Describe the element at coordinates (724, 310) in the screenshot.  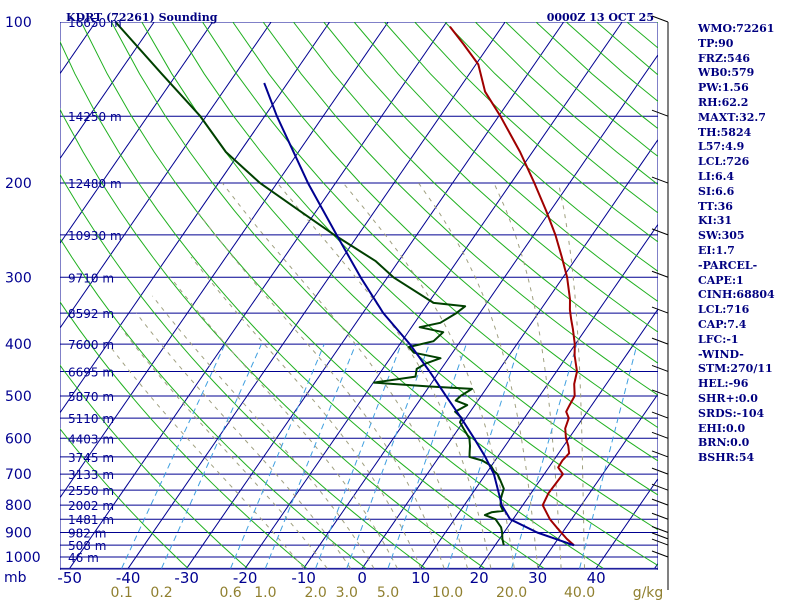
I see `index-item: LCL:716` at that location.